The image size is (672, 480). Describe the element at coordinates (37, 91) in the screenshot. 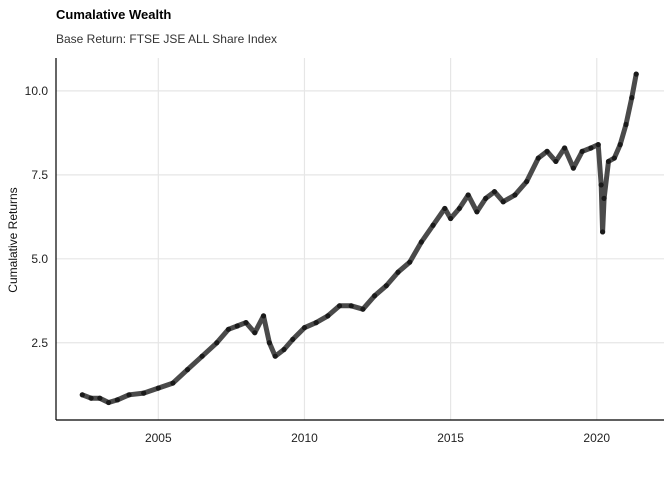

I see `y-tick-label: 10.0` at that location.